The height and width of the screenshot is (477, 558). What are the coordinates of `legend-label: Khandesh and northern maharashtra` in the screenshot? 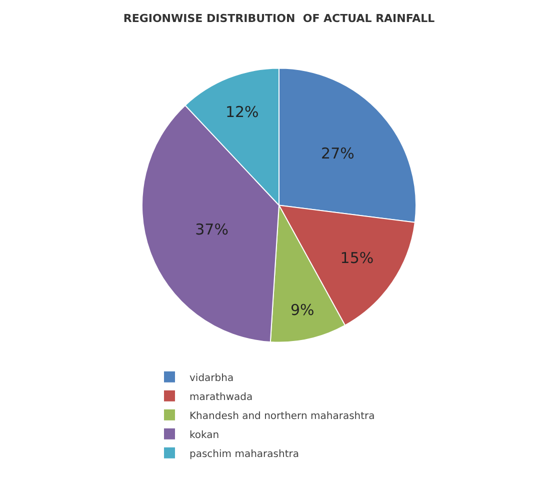 It's located at (282, 416).